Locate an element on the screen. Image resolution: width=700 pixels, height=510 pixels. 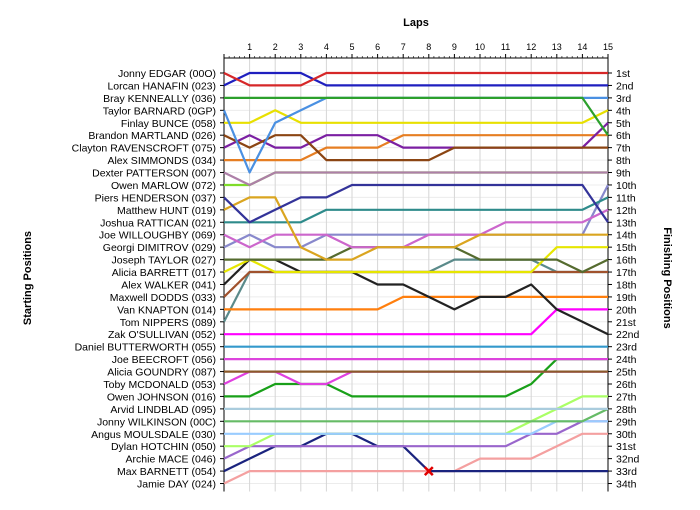
starting-position-label: Joseph TAYLOR (027) is located at coordinates (164, 261).